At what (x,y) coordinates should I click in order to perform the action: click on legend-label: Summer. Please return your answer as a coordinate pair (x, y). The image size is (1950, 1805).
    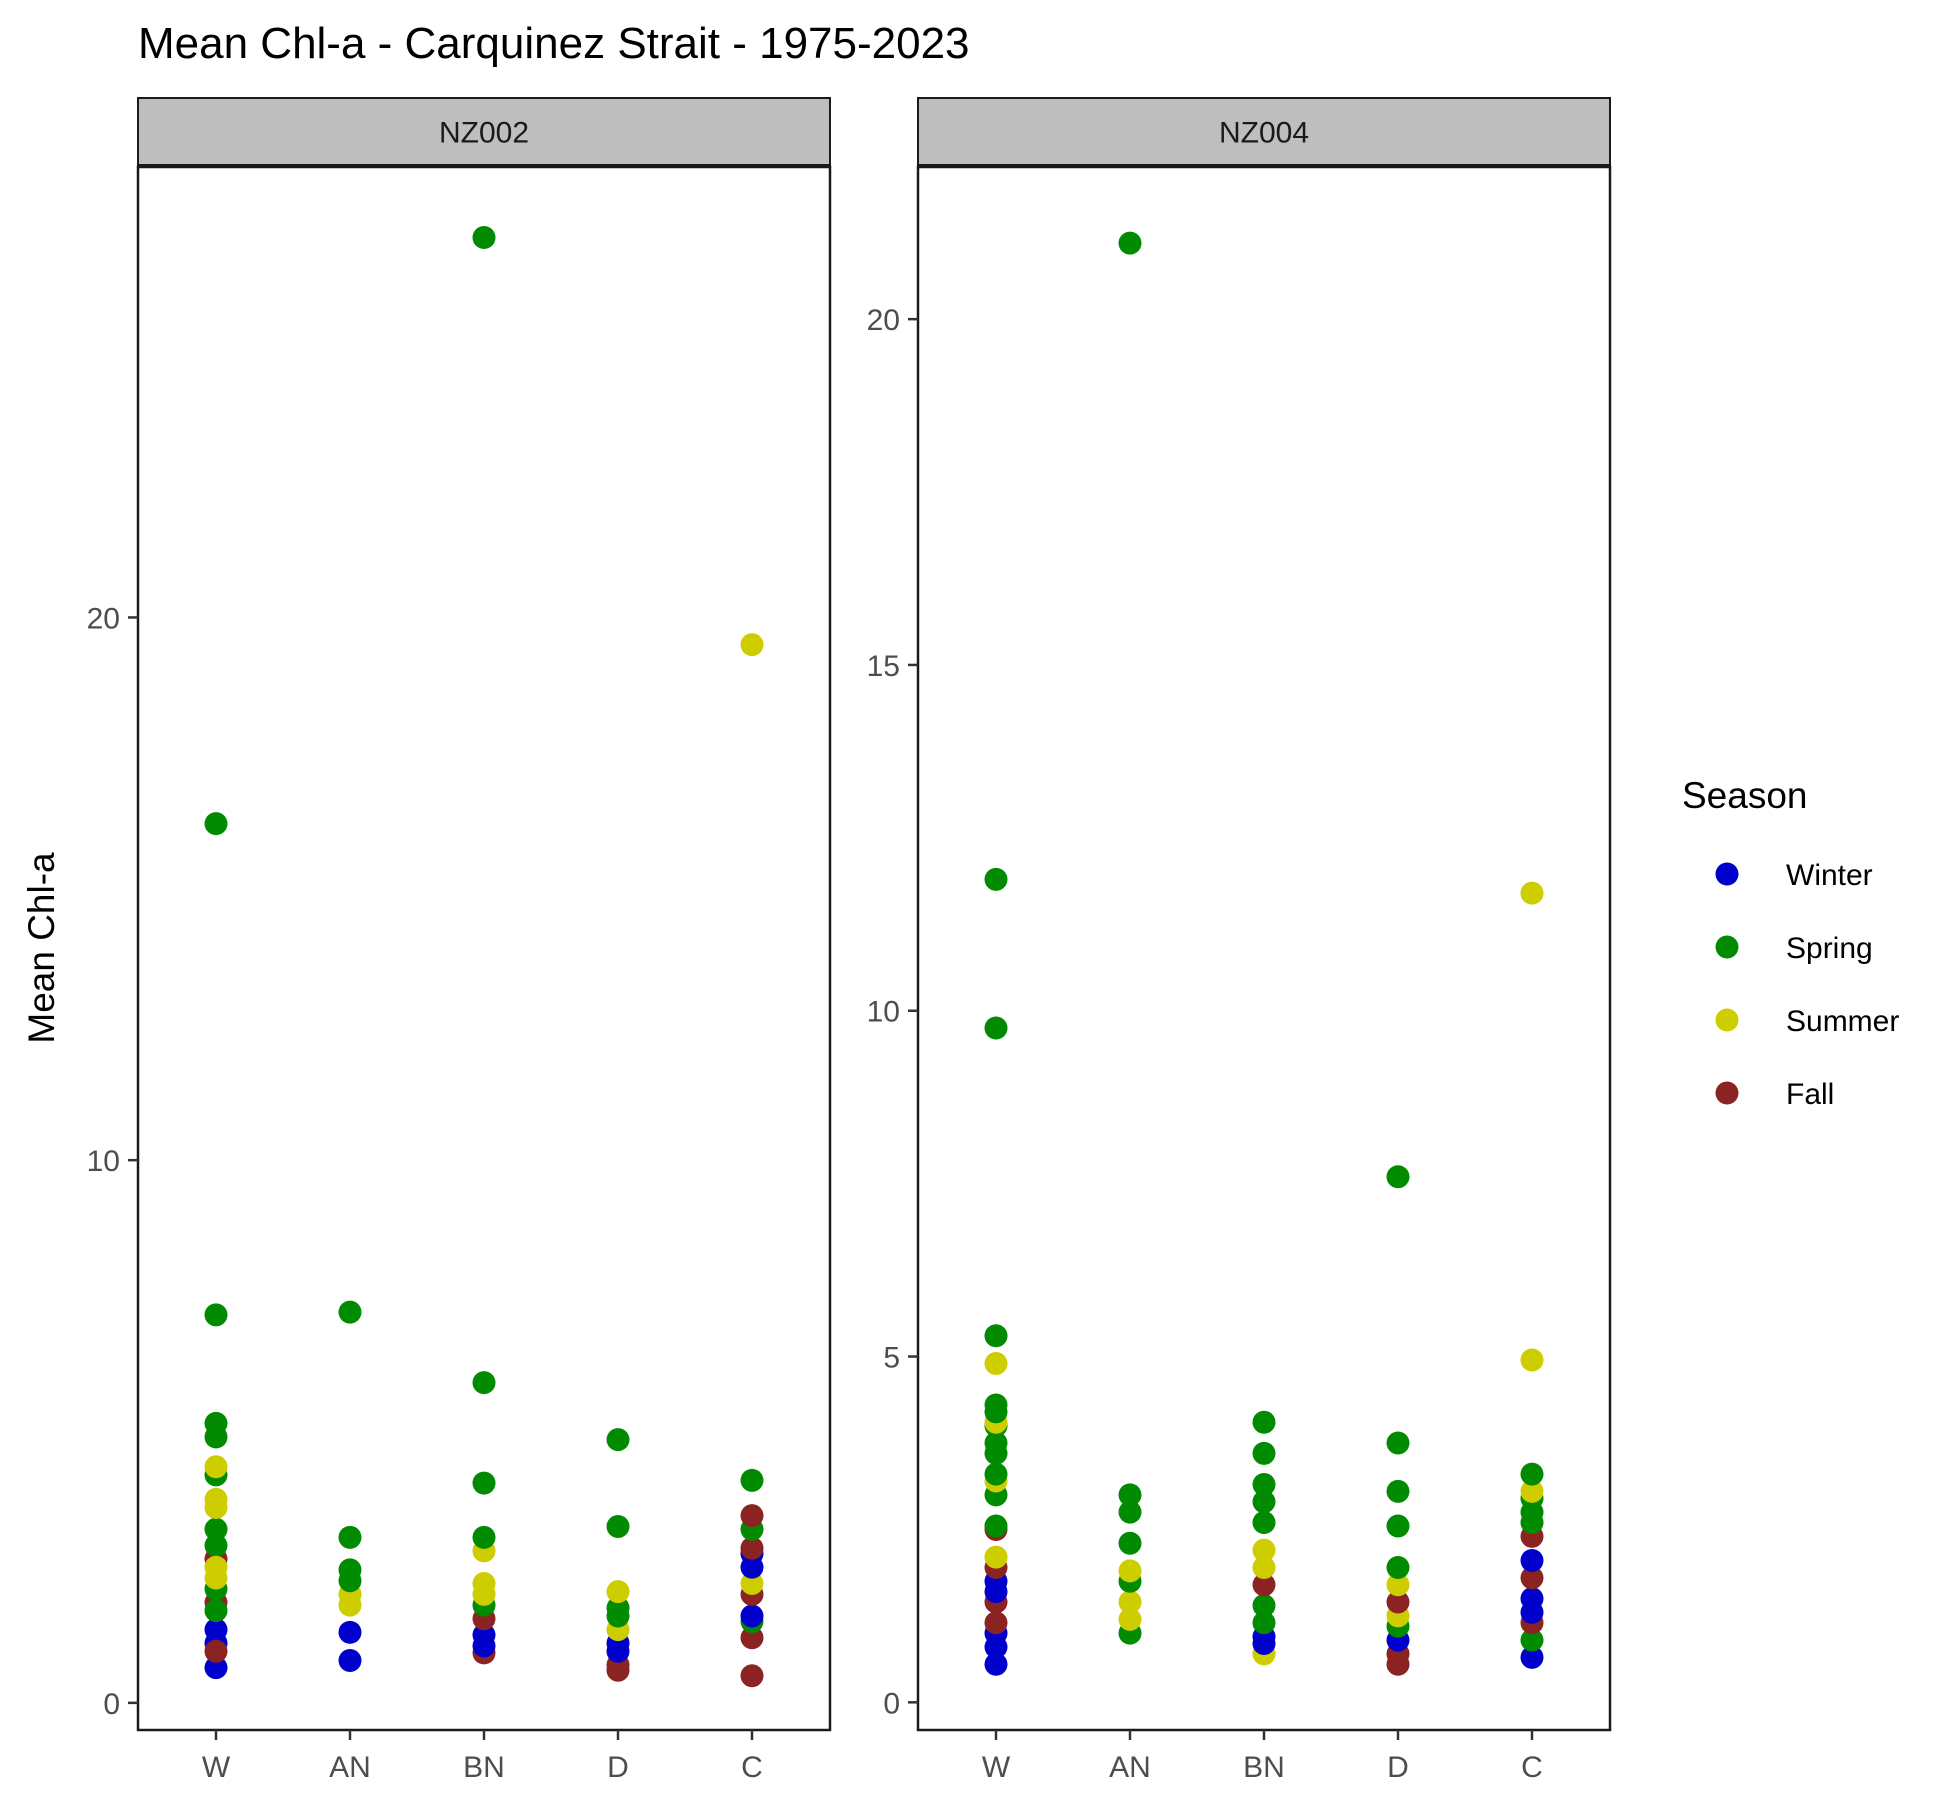
    Looking at the image, I should click on (1842, 1021).